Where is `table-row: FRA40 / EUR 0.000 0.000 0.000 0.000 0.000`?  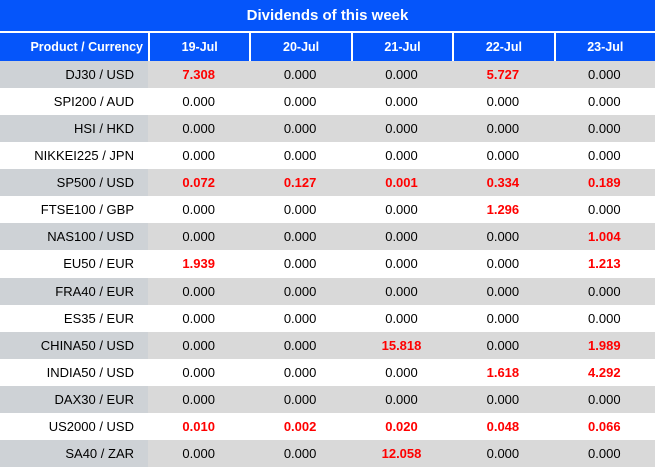
table-row: FRA40 / EUR 0.000 0.000 0.000 0.000 0.000 is located at coordinates (327, 291).